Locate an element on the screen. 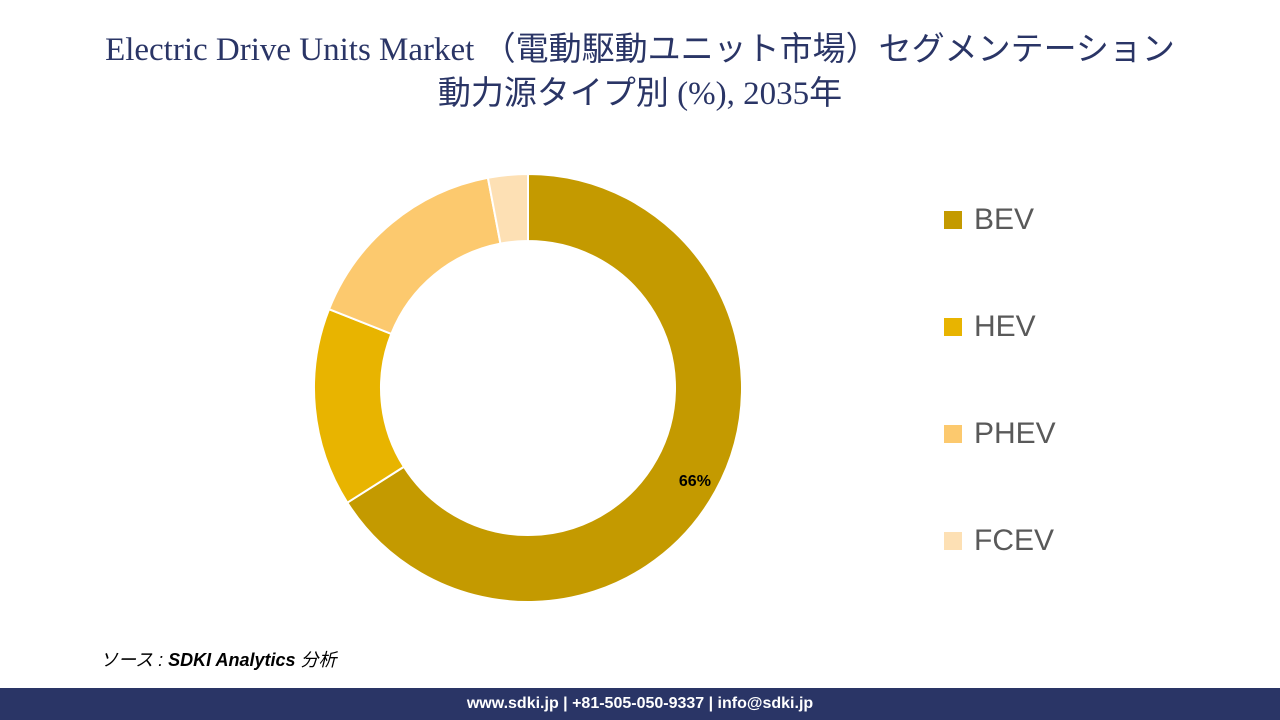 The height and width of the screenshot is (720, 1280). legend-label: PHEV is located at coordinates (1015, 433).